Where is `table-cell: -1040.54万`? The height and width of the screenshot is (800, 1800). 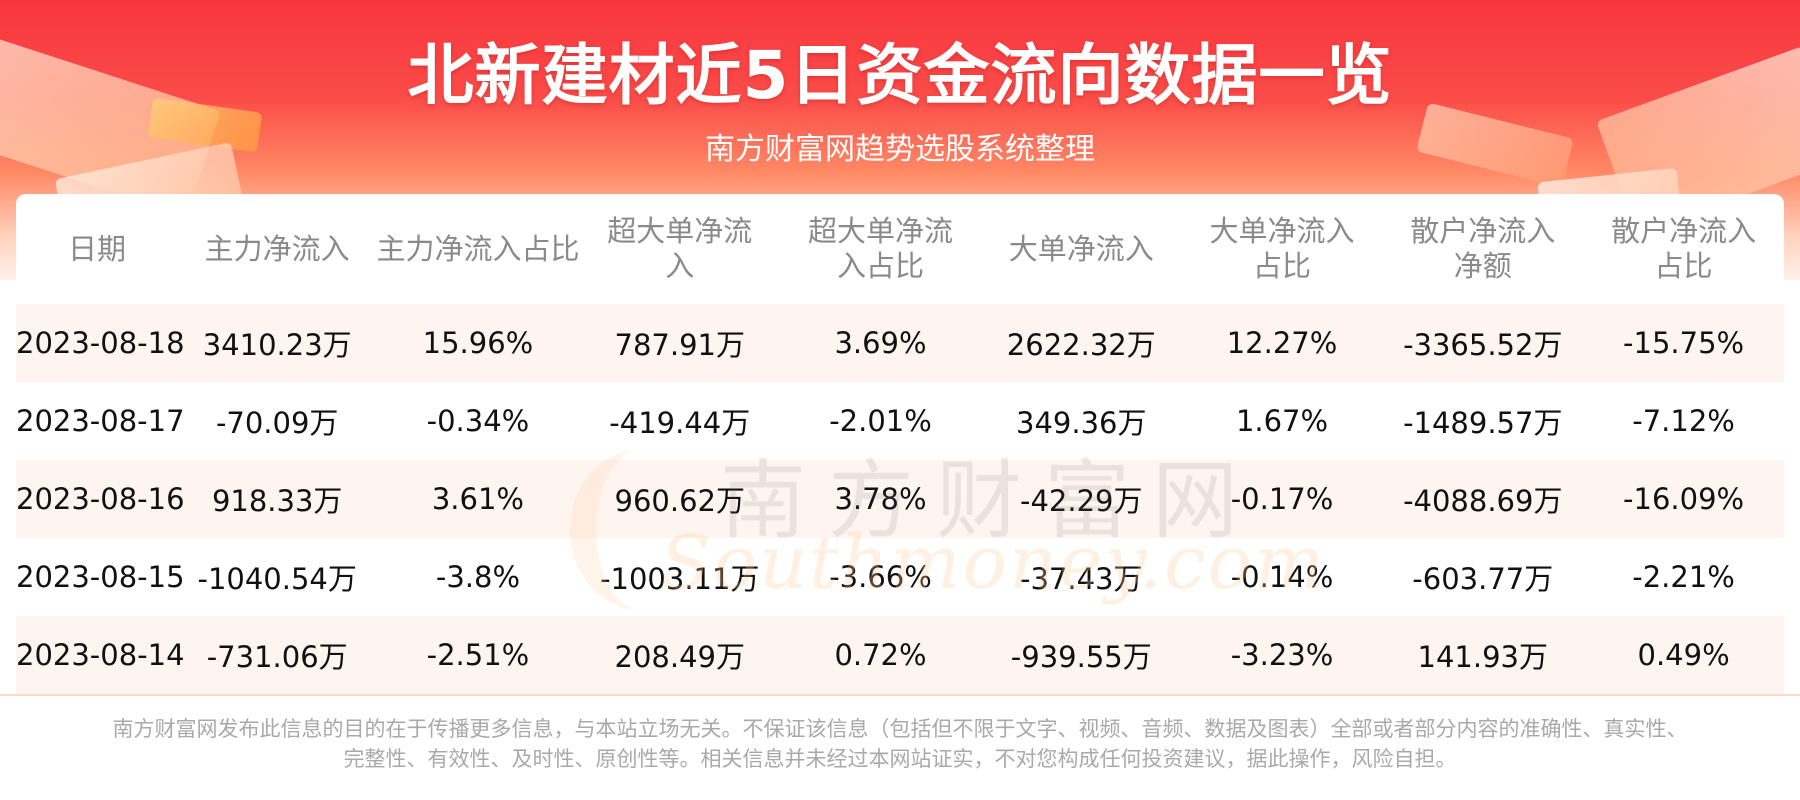 table-cell: -1040.54万 is located at coordinates (277, 579).